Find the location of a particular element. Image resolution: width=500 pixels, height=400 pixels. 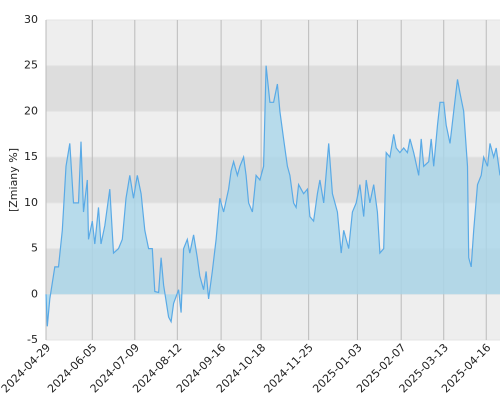

y-tick-label: 10 is located at coordinates (31, 202).